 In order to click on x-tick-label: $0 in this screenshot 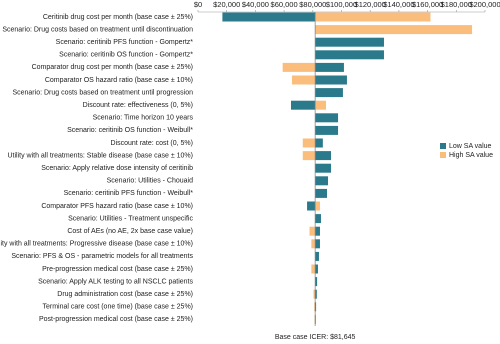, I will do `click(198, 4)`.